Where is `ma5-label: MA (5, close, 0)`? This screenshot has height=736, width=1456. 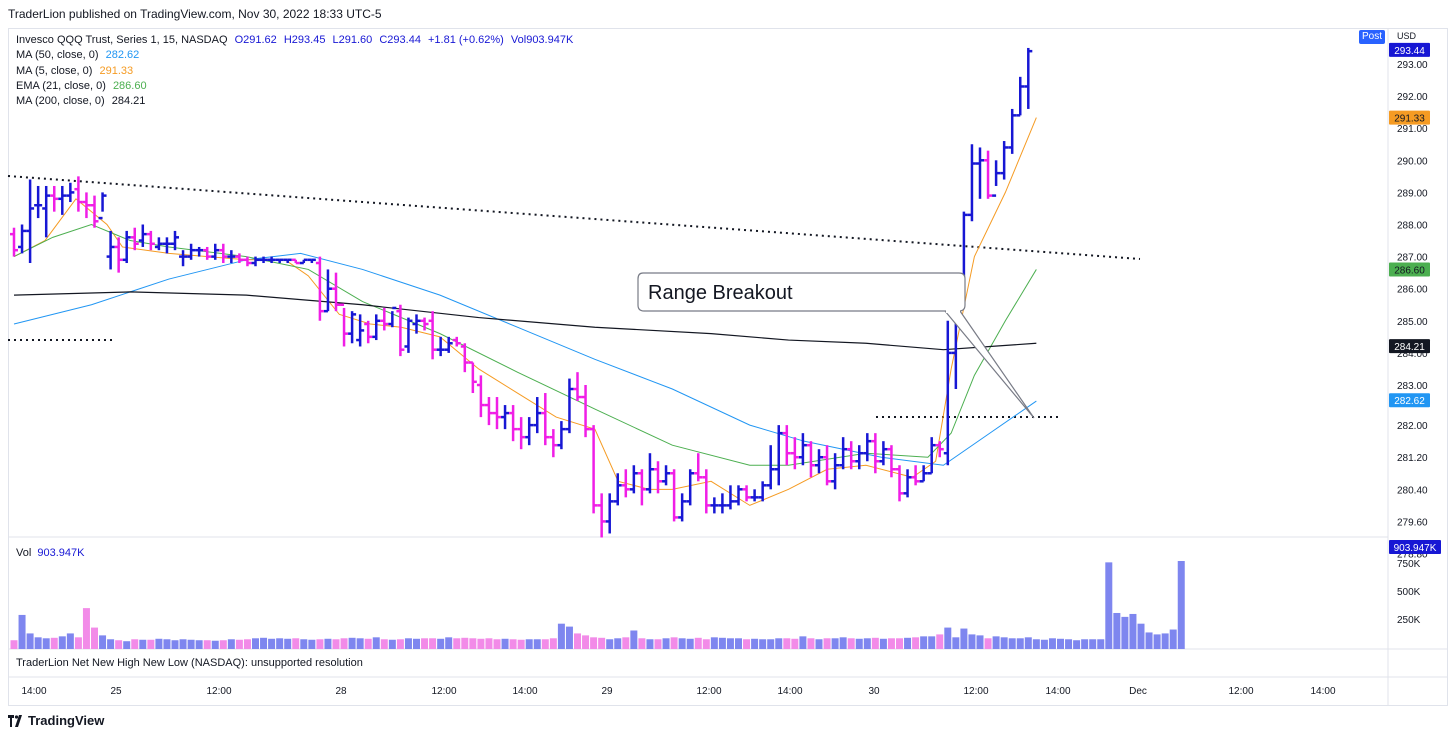
ma5-label: MA (5, close, 0) is located at coordinates (54, 70).